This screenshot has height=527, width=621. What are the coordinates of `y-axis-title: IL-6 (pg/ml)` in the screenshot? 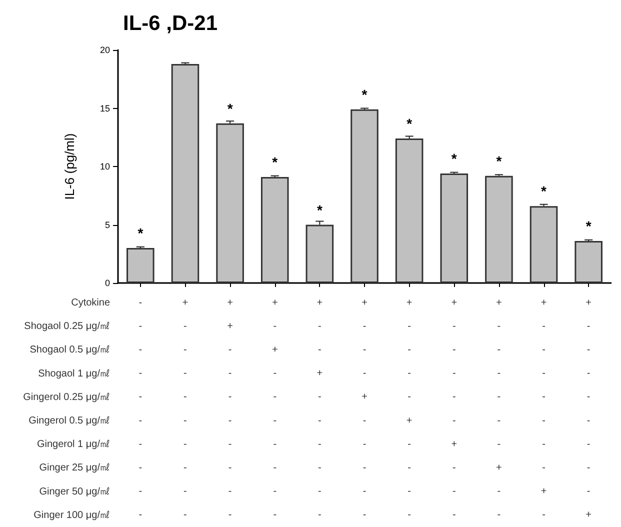 It's located at (69, 166).